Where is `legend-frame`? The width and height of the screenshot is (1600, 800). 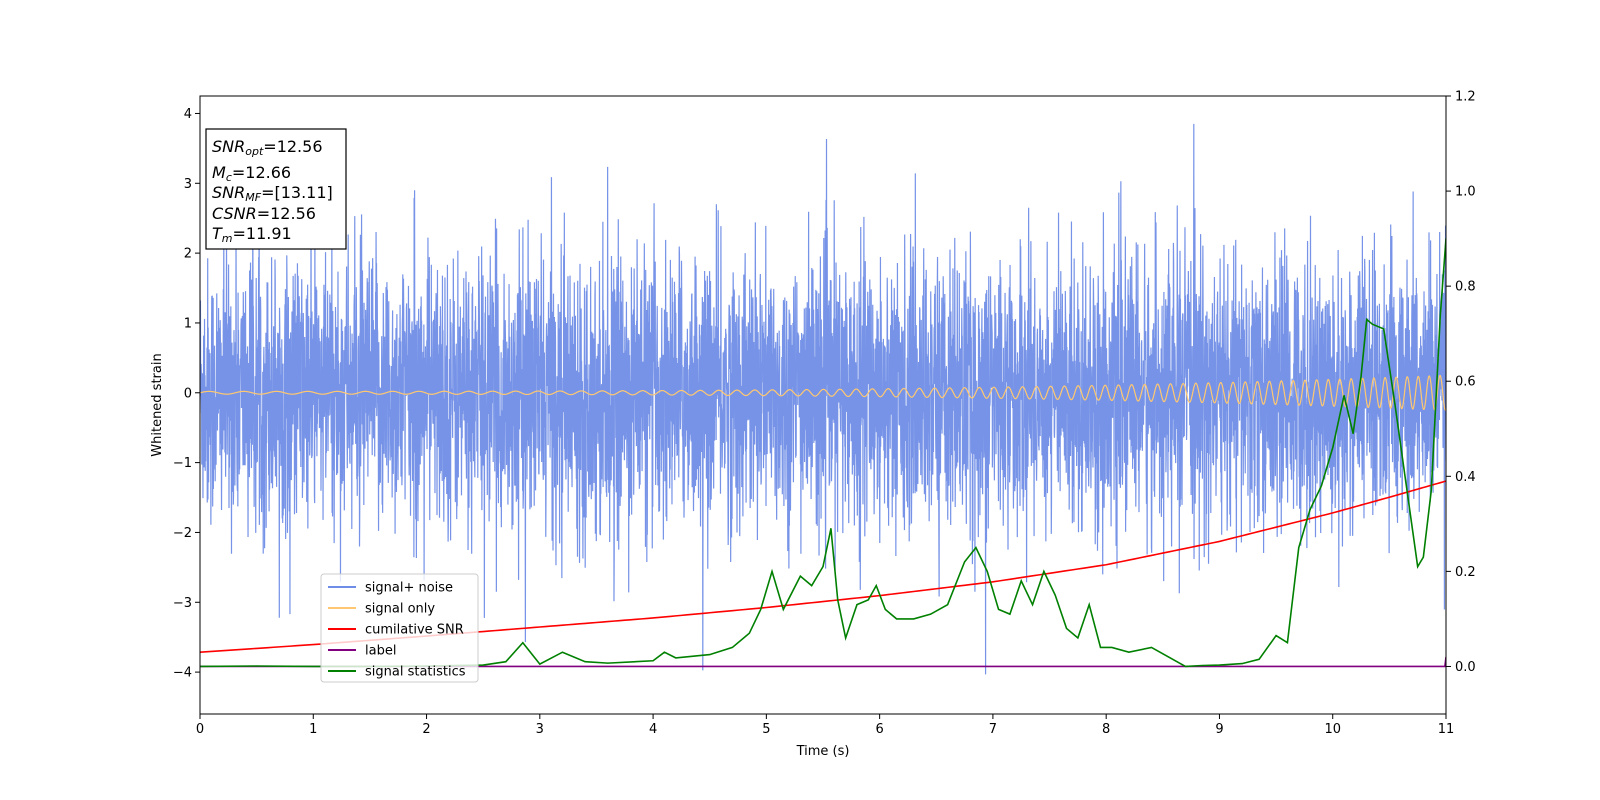
legend-frame is located at coordinates (399, 628).